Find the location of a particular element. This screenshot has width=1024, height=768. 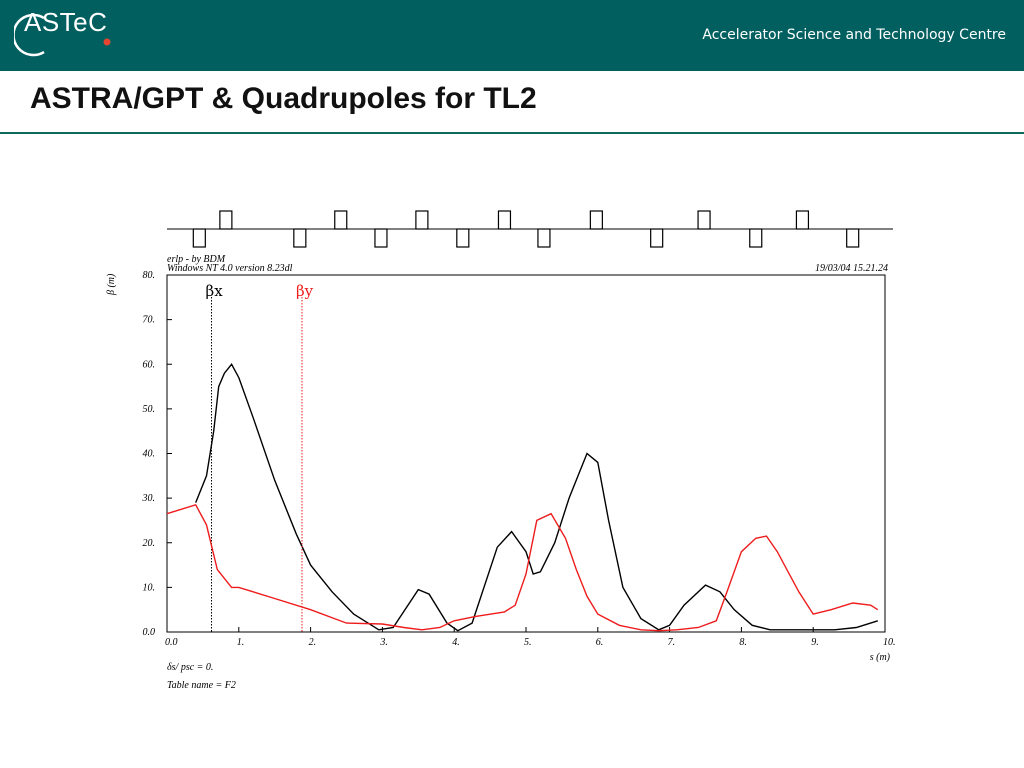

x-tick-label-4: 4. is located at coordinates (456, 642).